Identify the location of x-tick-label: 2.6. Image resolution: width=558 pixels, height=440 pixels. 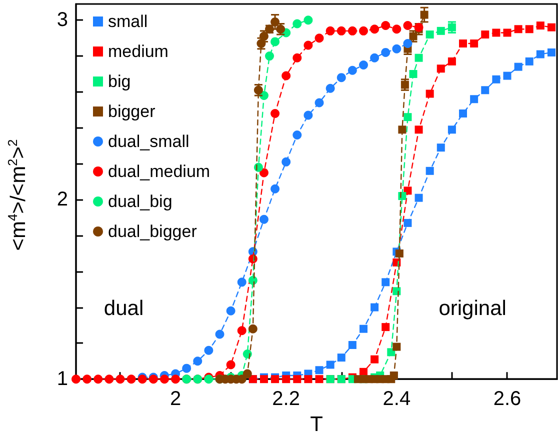
(507, 399).